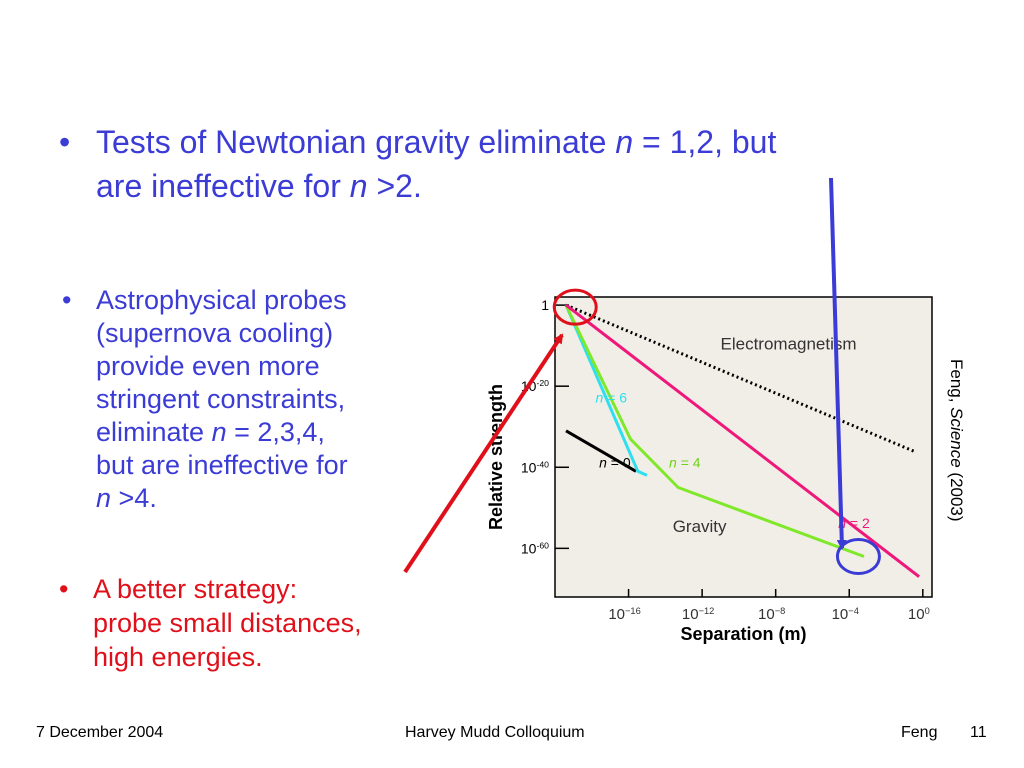  I want to click on bullet-line: are ineffective for n >2., so click(259, 186).